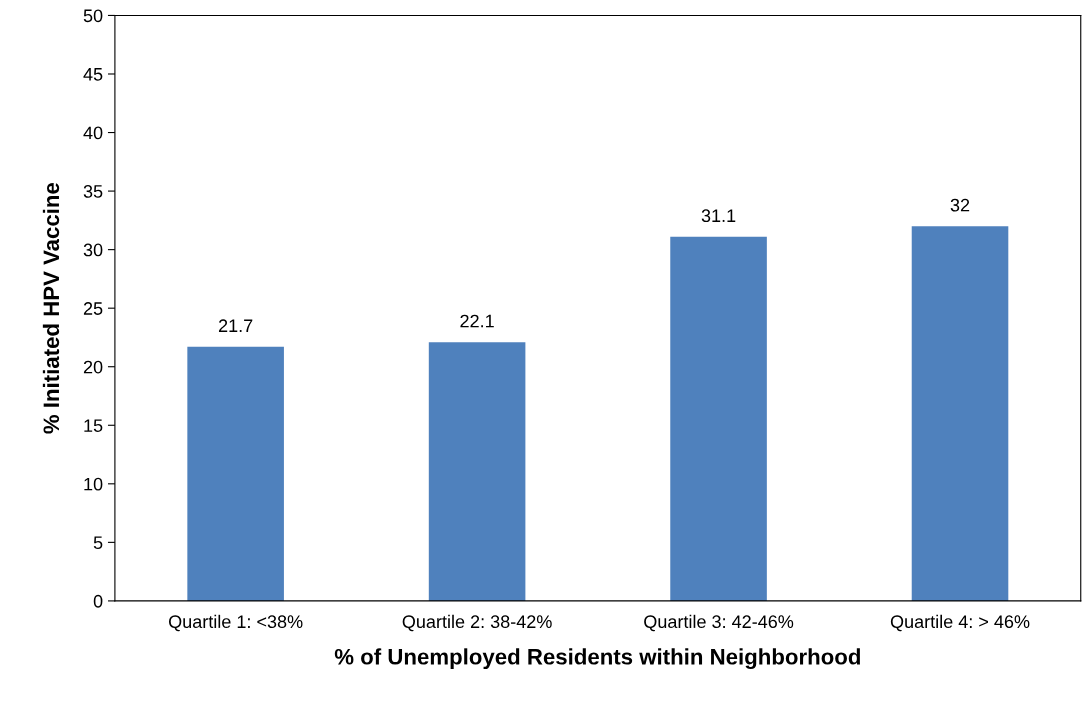 The width and height of the screenshot is (1084, 702). Describe the element at coordinates (718, 216) in the screenshot. I see `data-label: 31.1` at that location.